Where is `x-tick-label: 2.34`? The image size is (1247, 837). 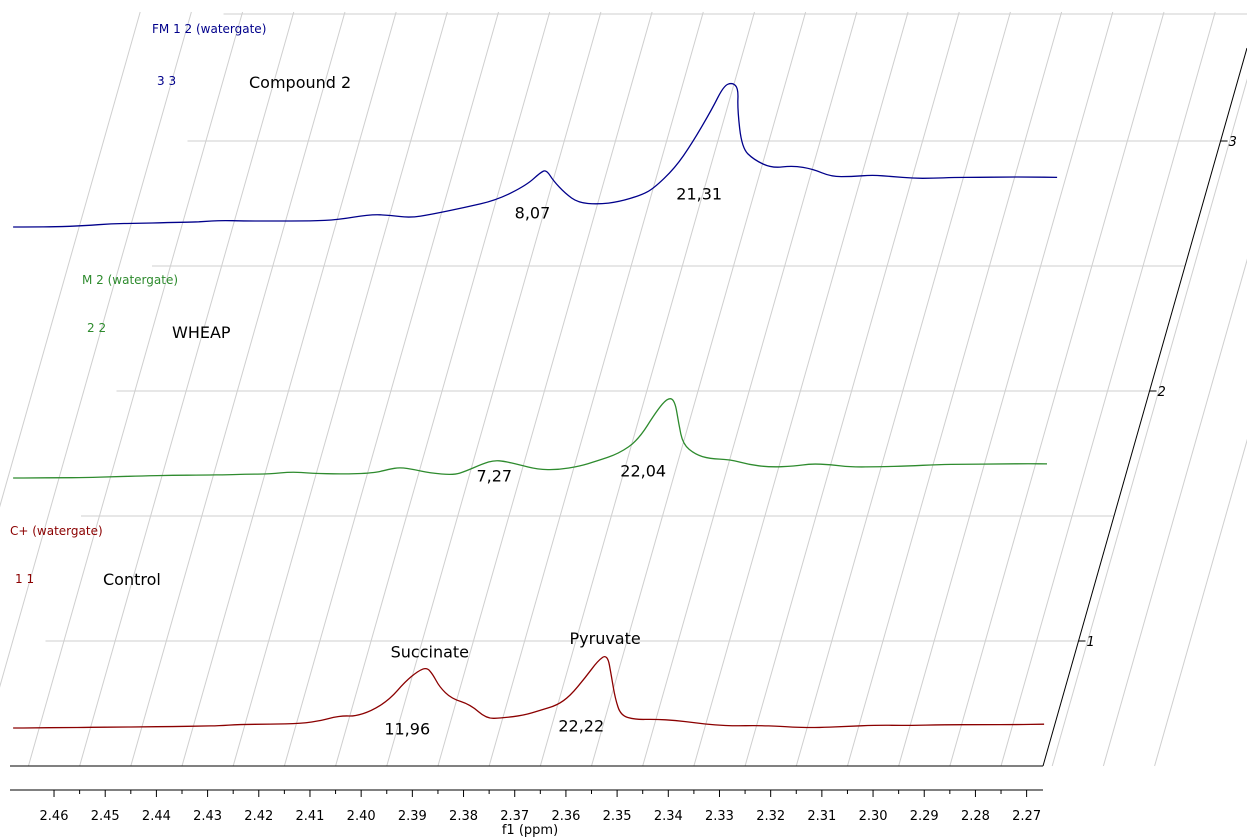 x-tick-label: 2.34 is located at coordinates (668, 816).